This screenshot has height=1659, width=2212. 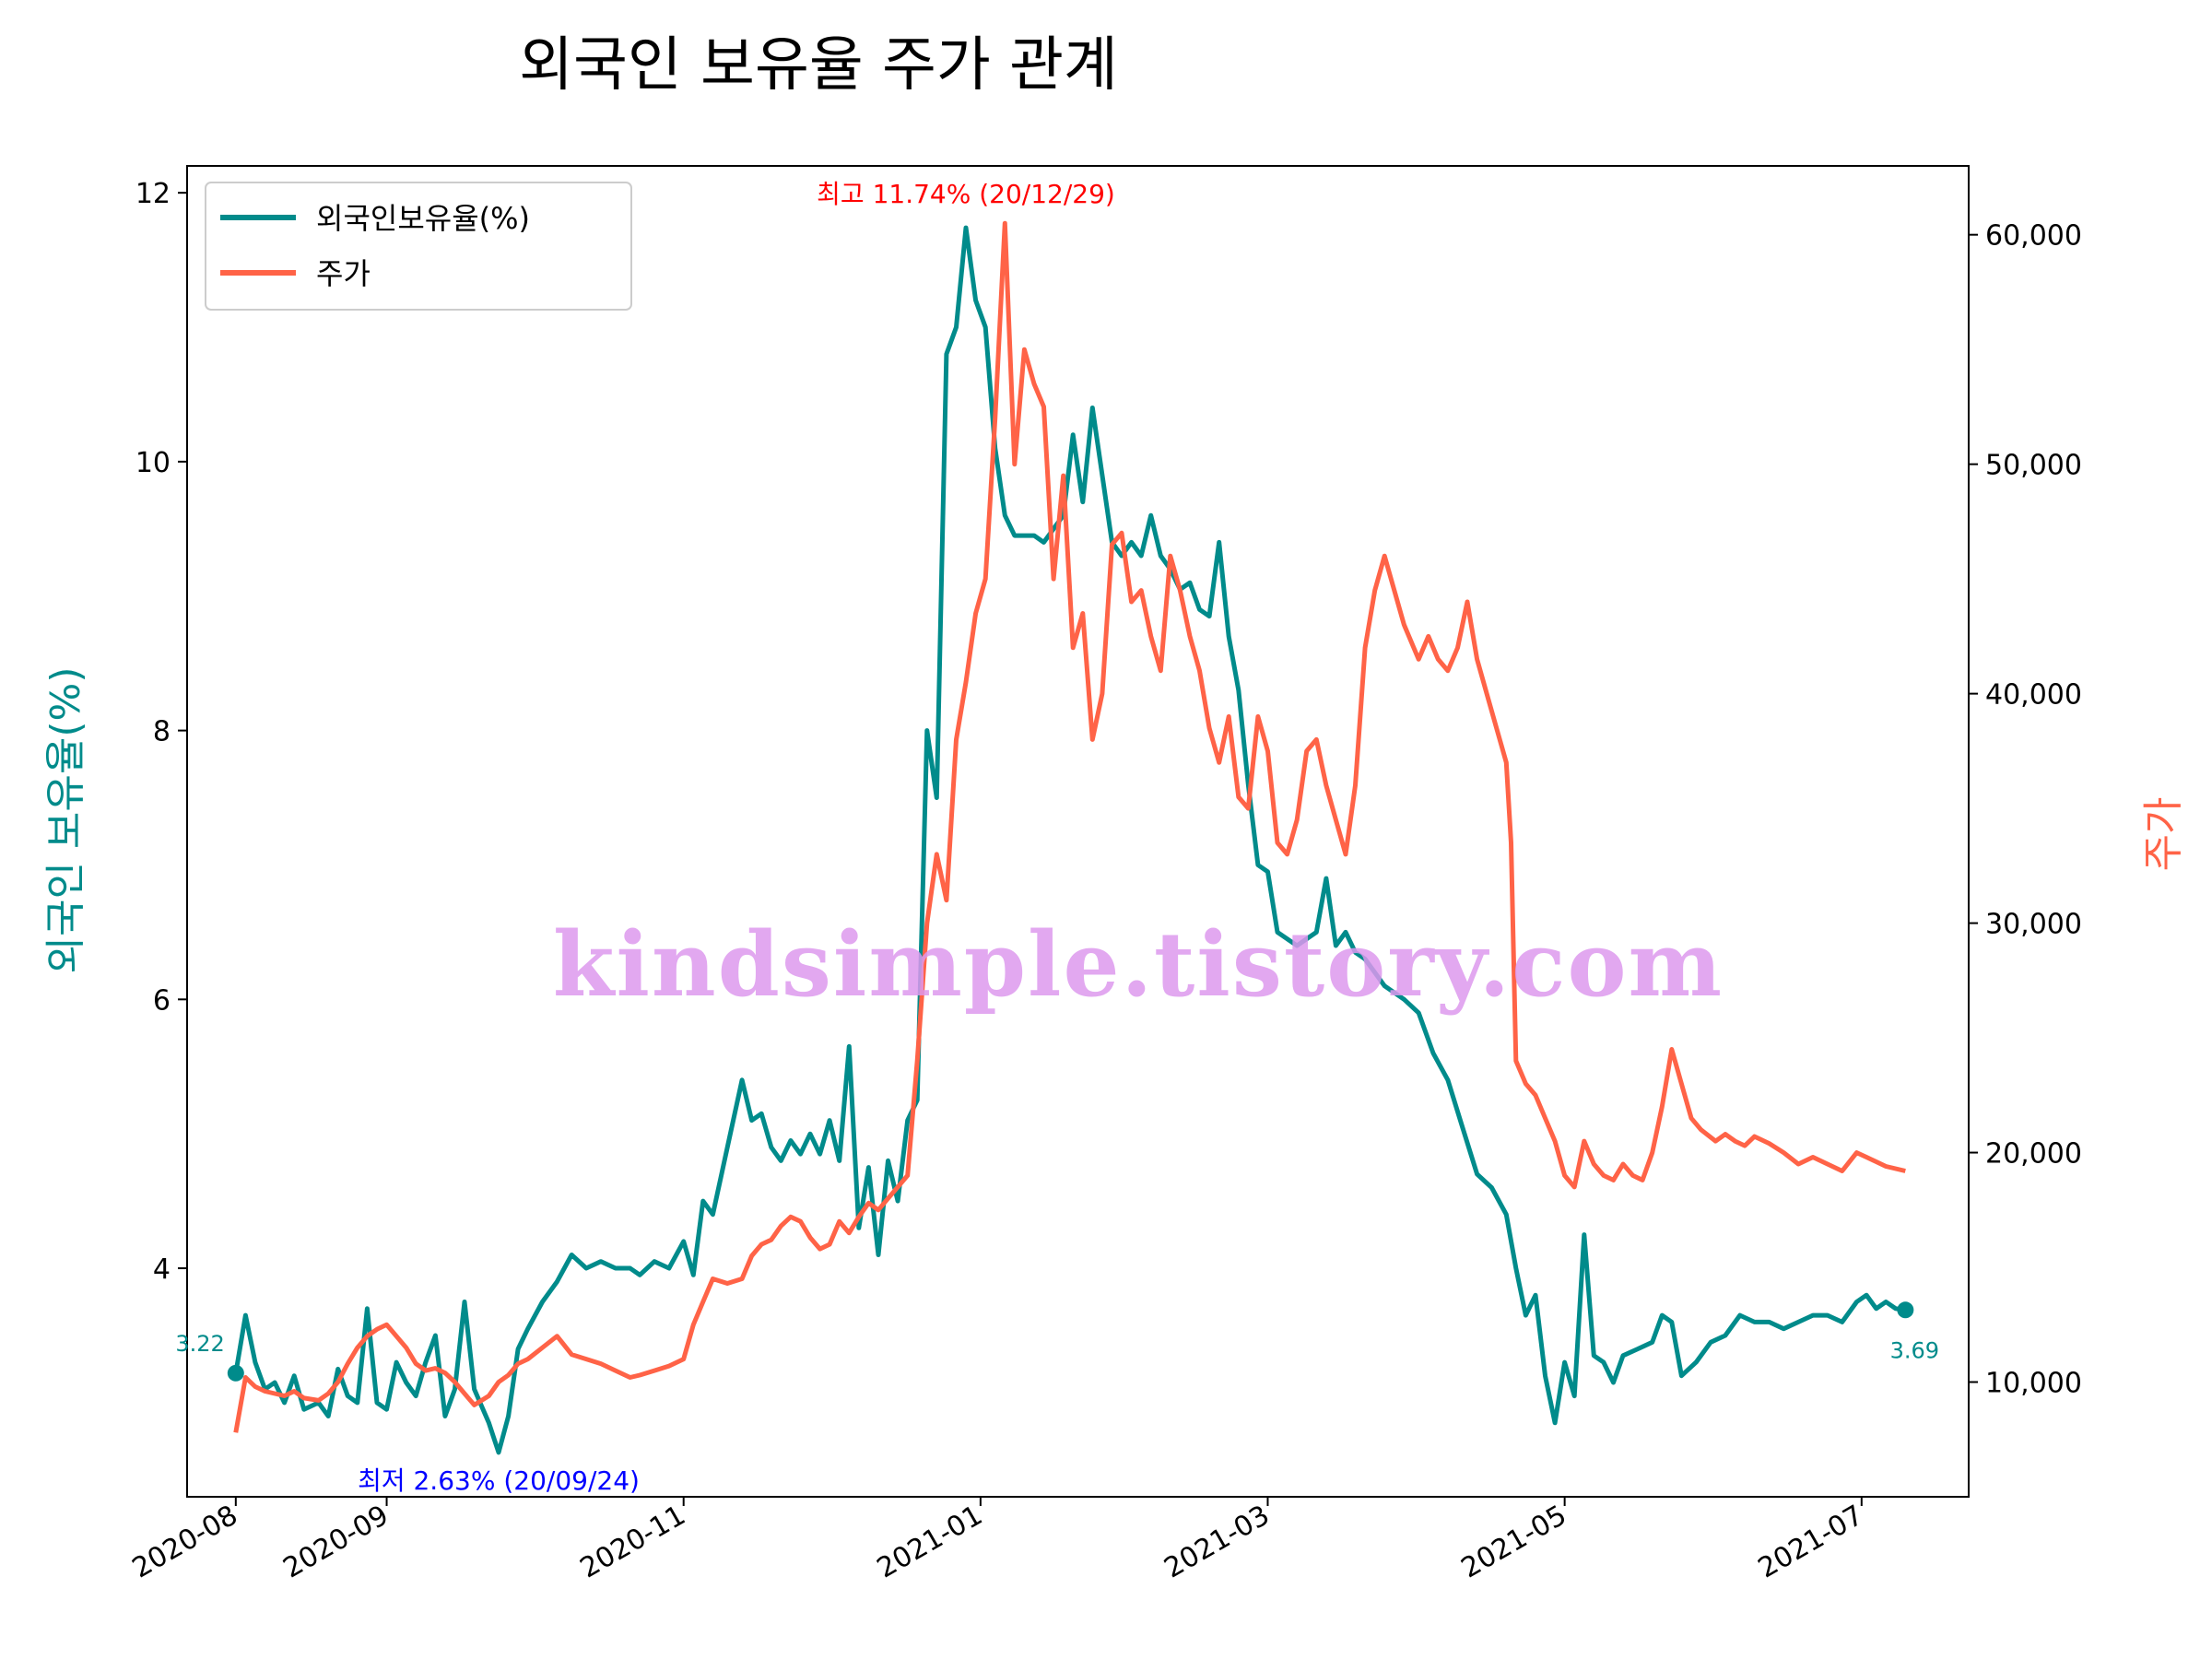 What do you see at coordinates (423, 218) in the screenshot?
I see `legend-label-foreign: 외국인보유율(%)` at bounding box center [423, 218].